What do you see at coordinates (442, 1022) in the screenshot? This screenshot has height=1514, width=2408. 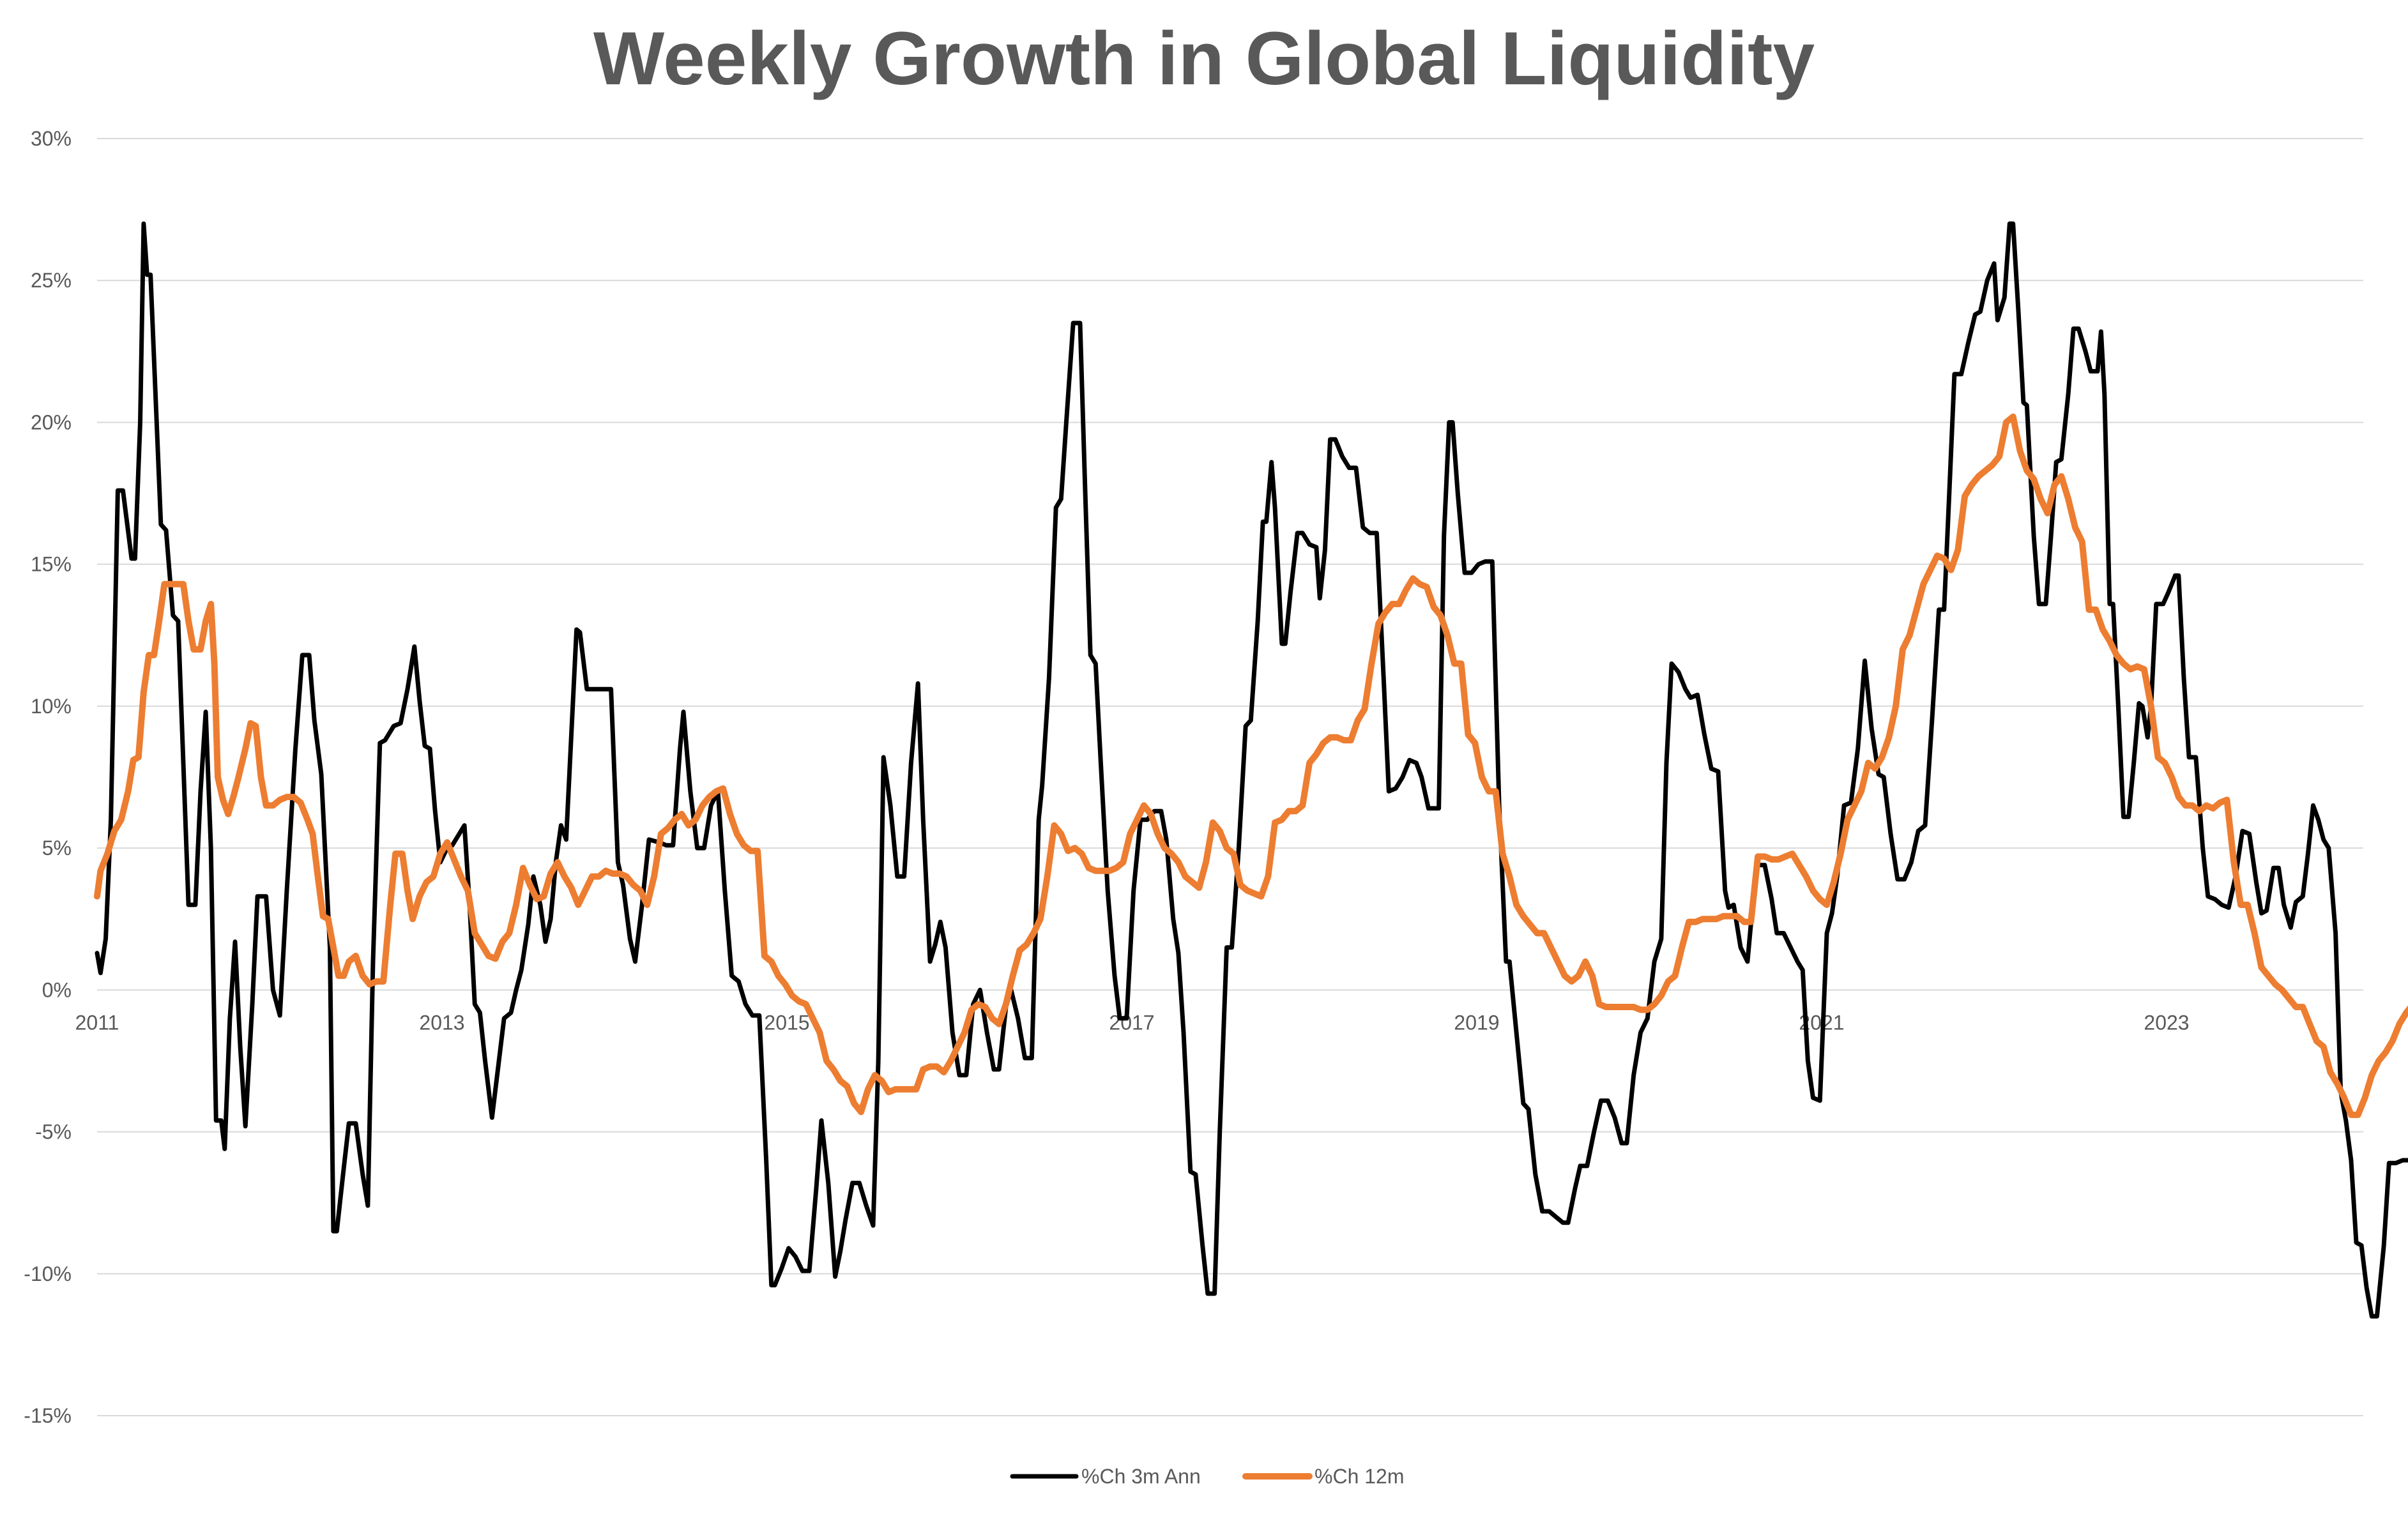 I see `x-tick-label: 2013` at bounding box center [442, 1022].